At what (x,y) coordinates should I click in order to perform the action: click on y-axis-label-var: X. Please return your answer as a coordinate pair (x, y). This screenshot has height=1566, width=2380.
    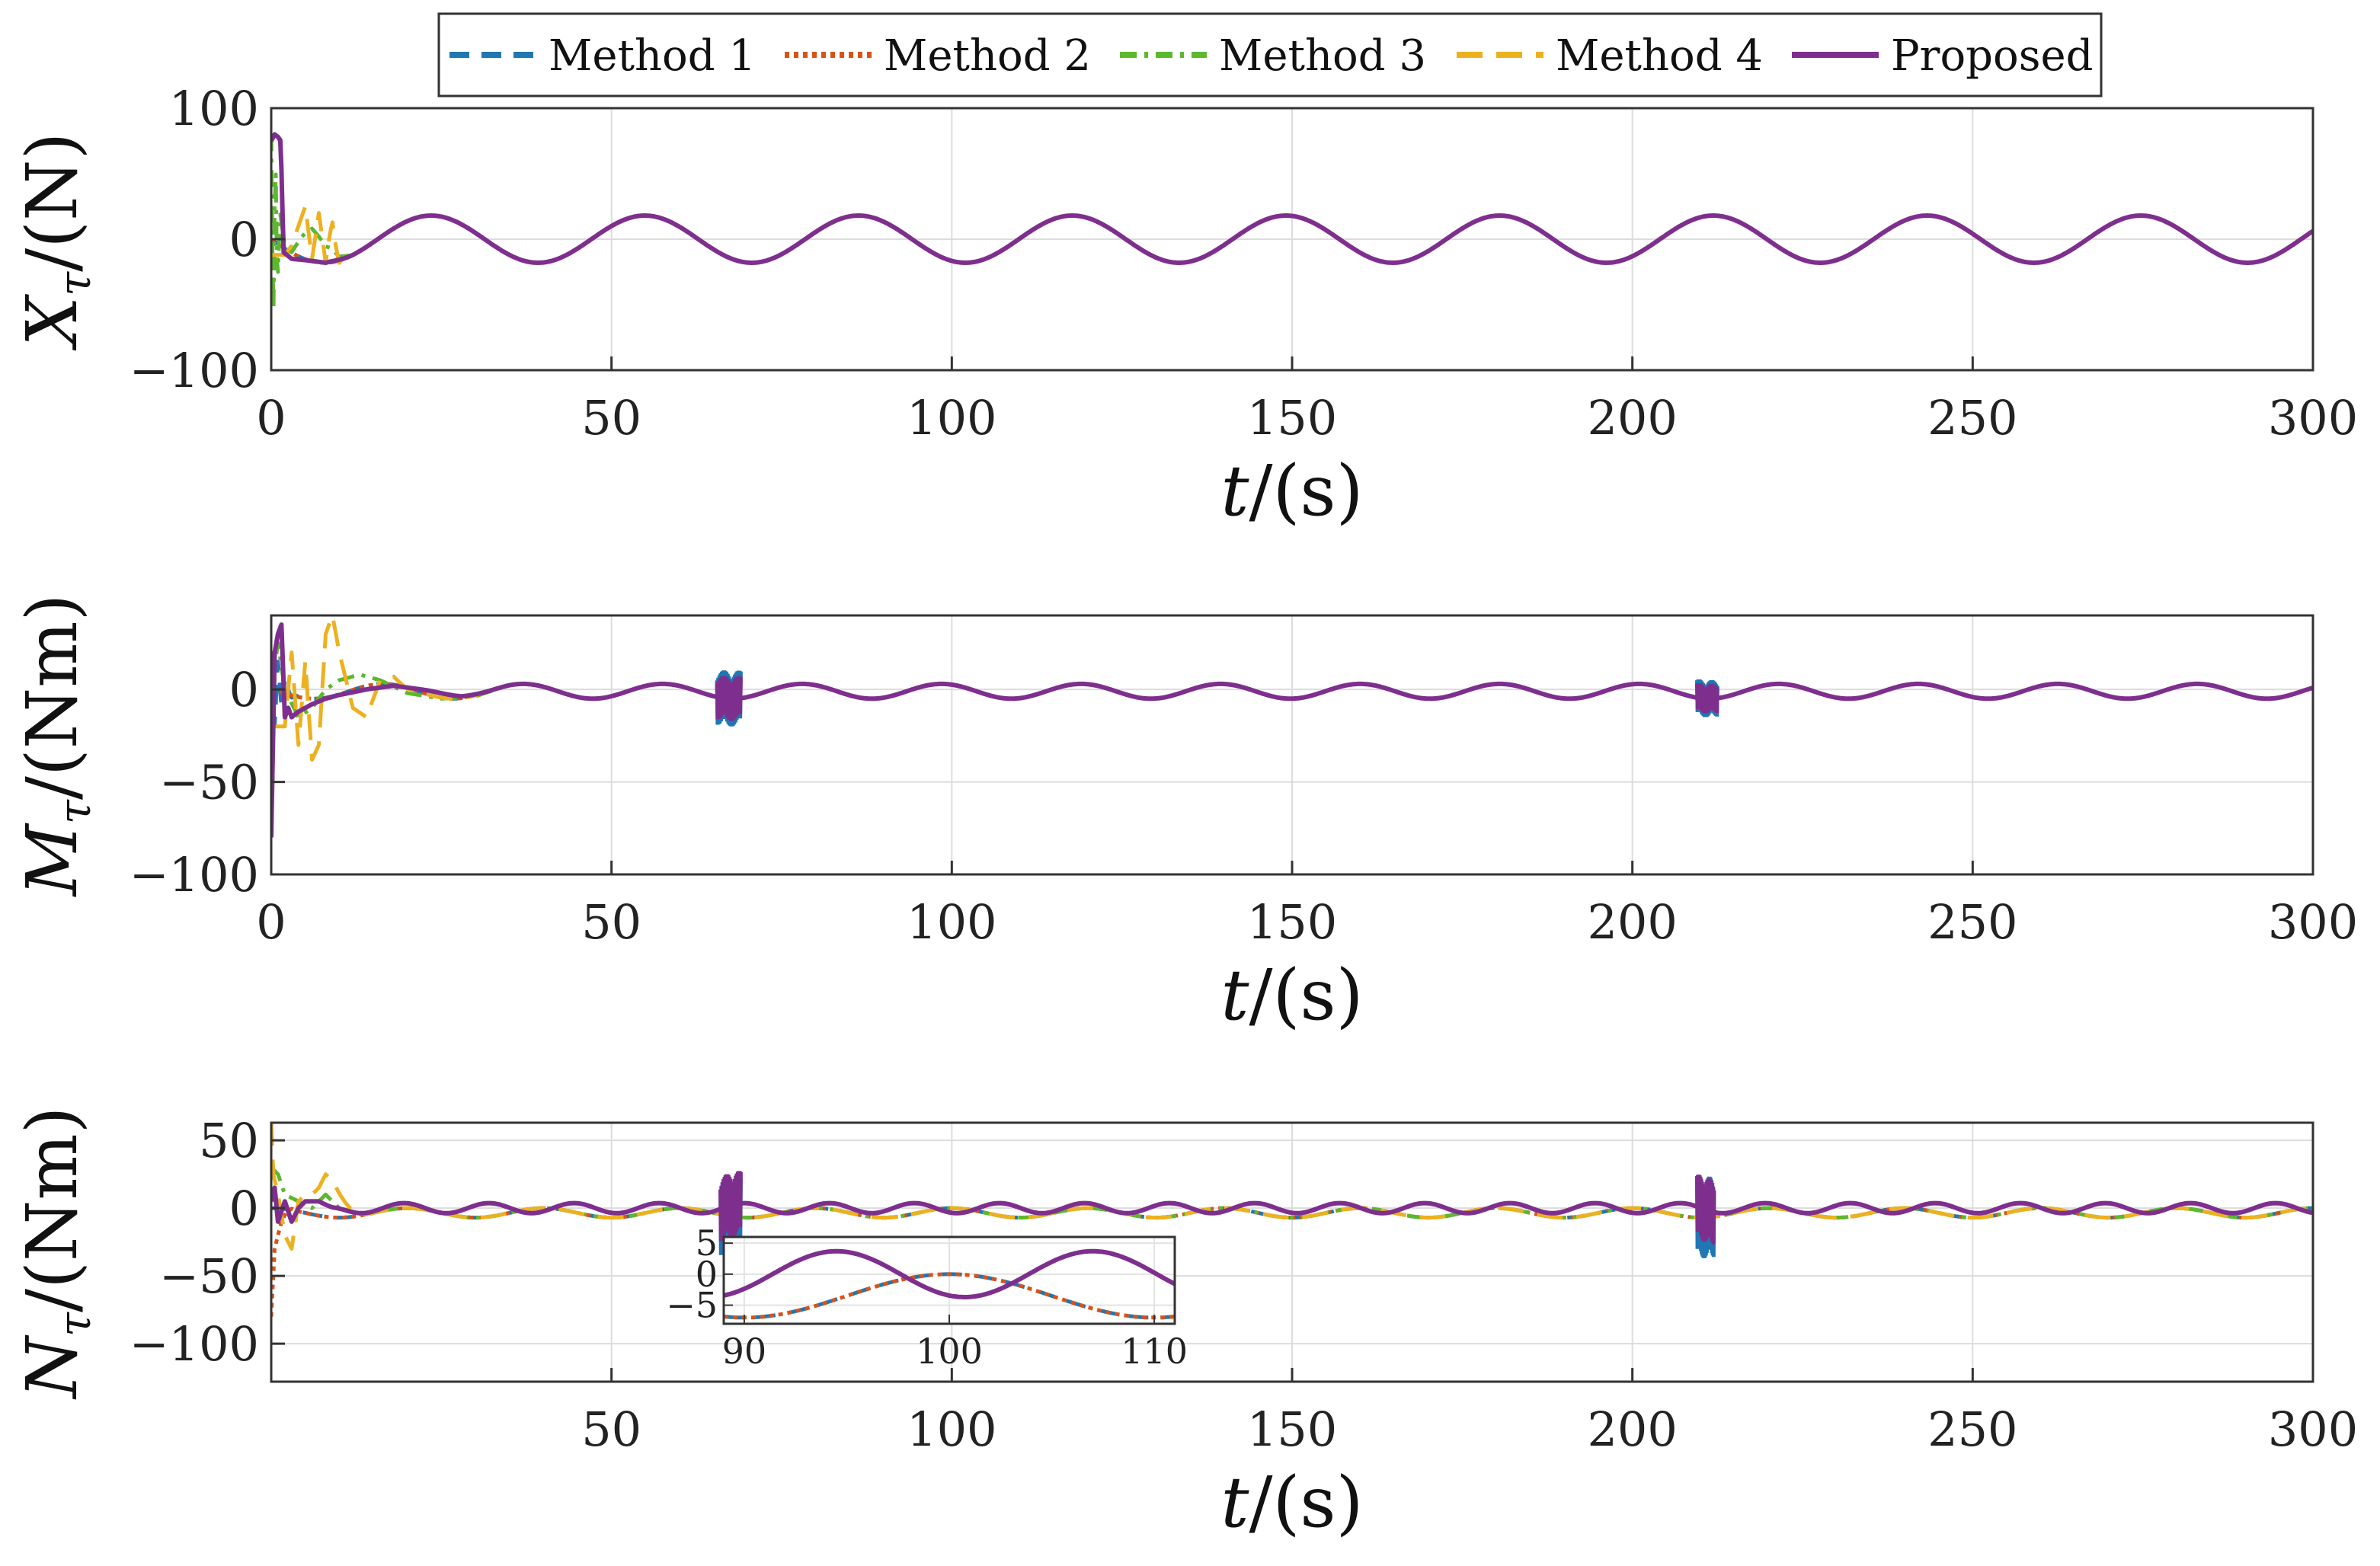
    Looking at the image, I should click on (52, 321).